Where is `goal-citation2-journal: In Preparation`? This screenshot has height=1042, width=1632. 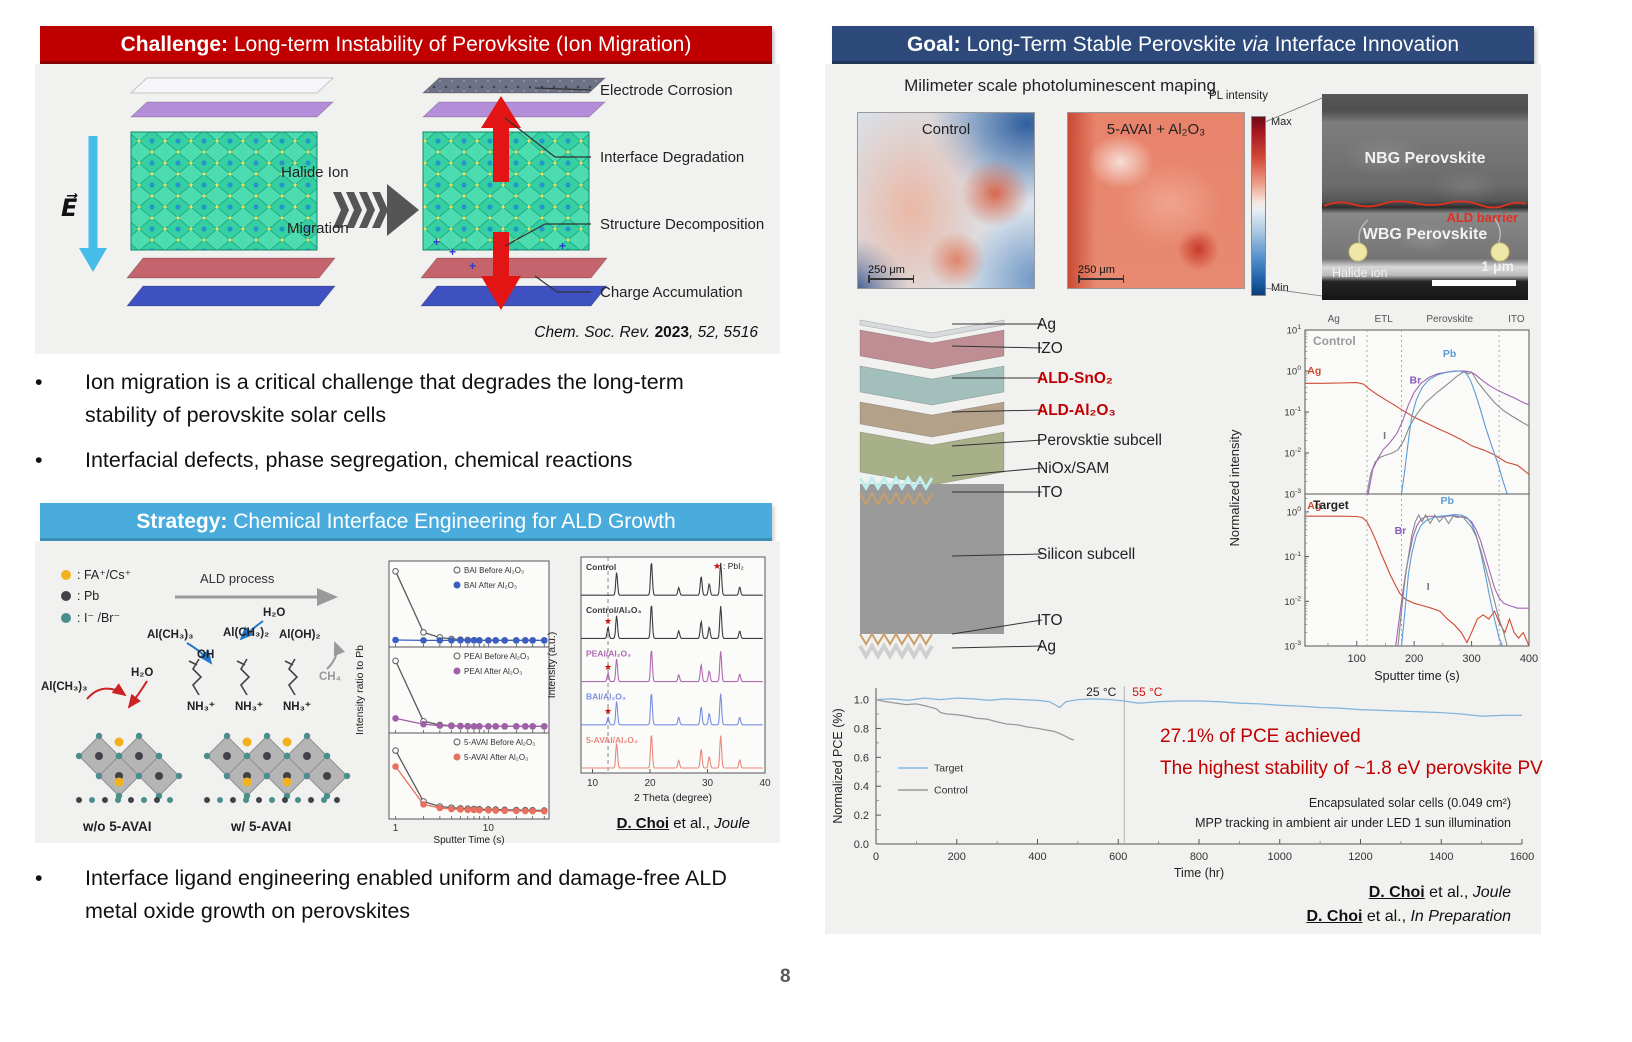 goal-citation2-journal: In Preparation is located at coordinates (1460, 916).